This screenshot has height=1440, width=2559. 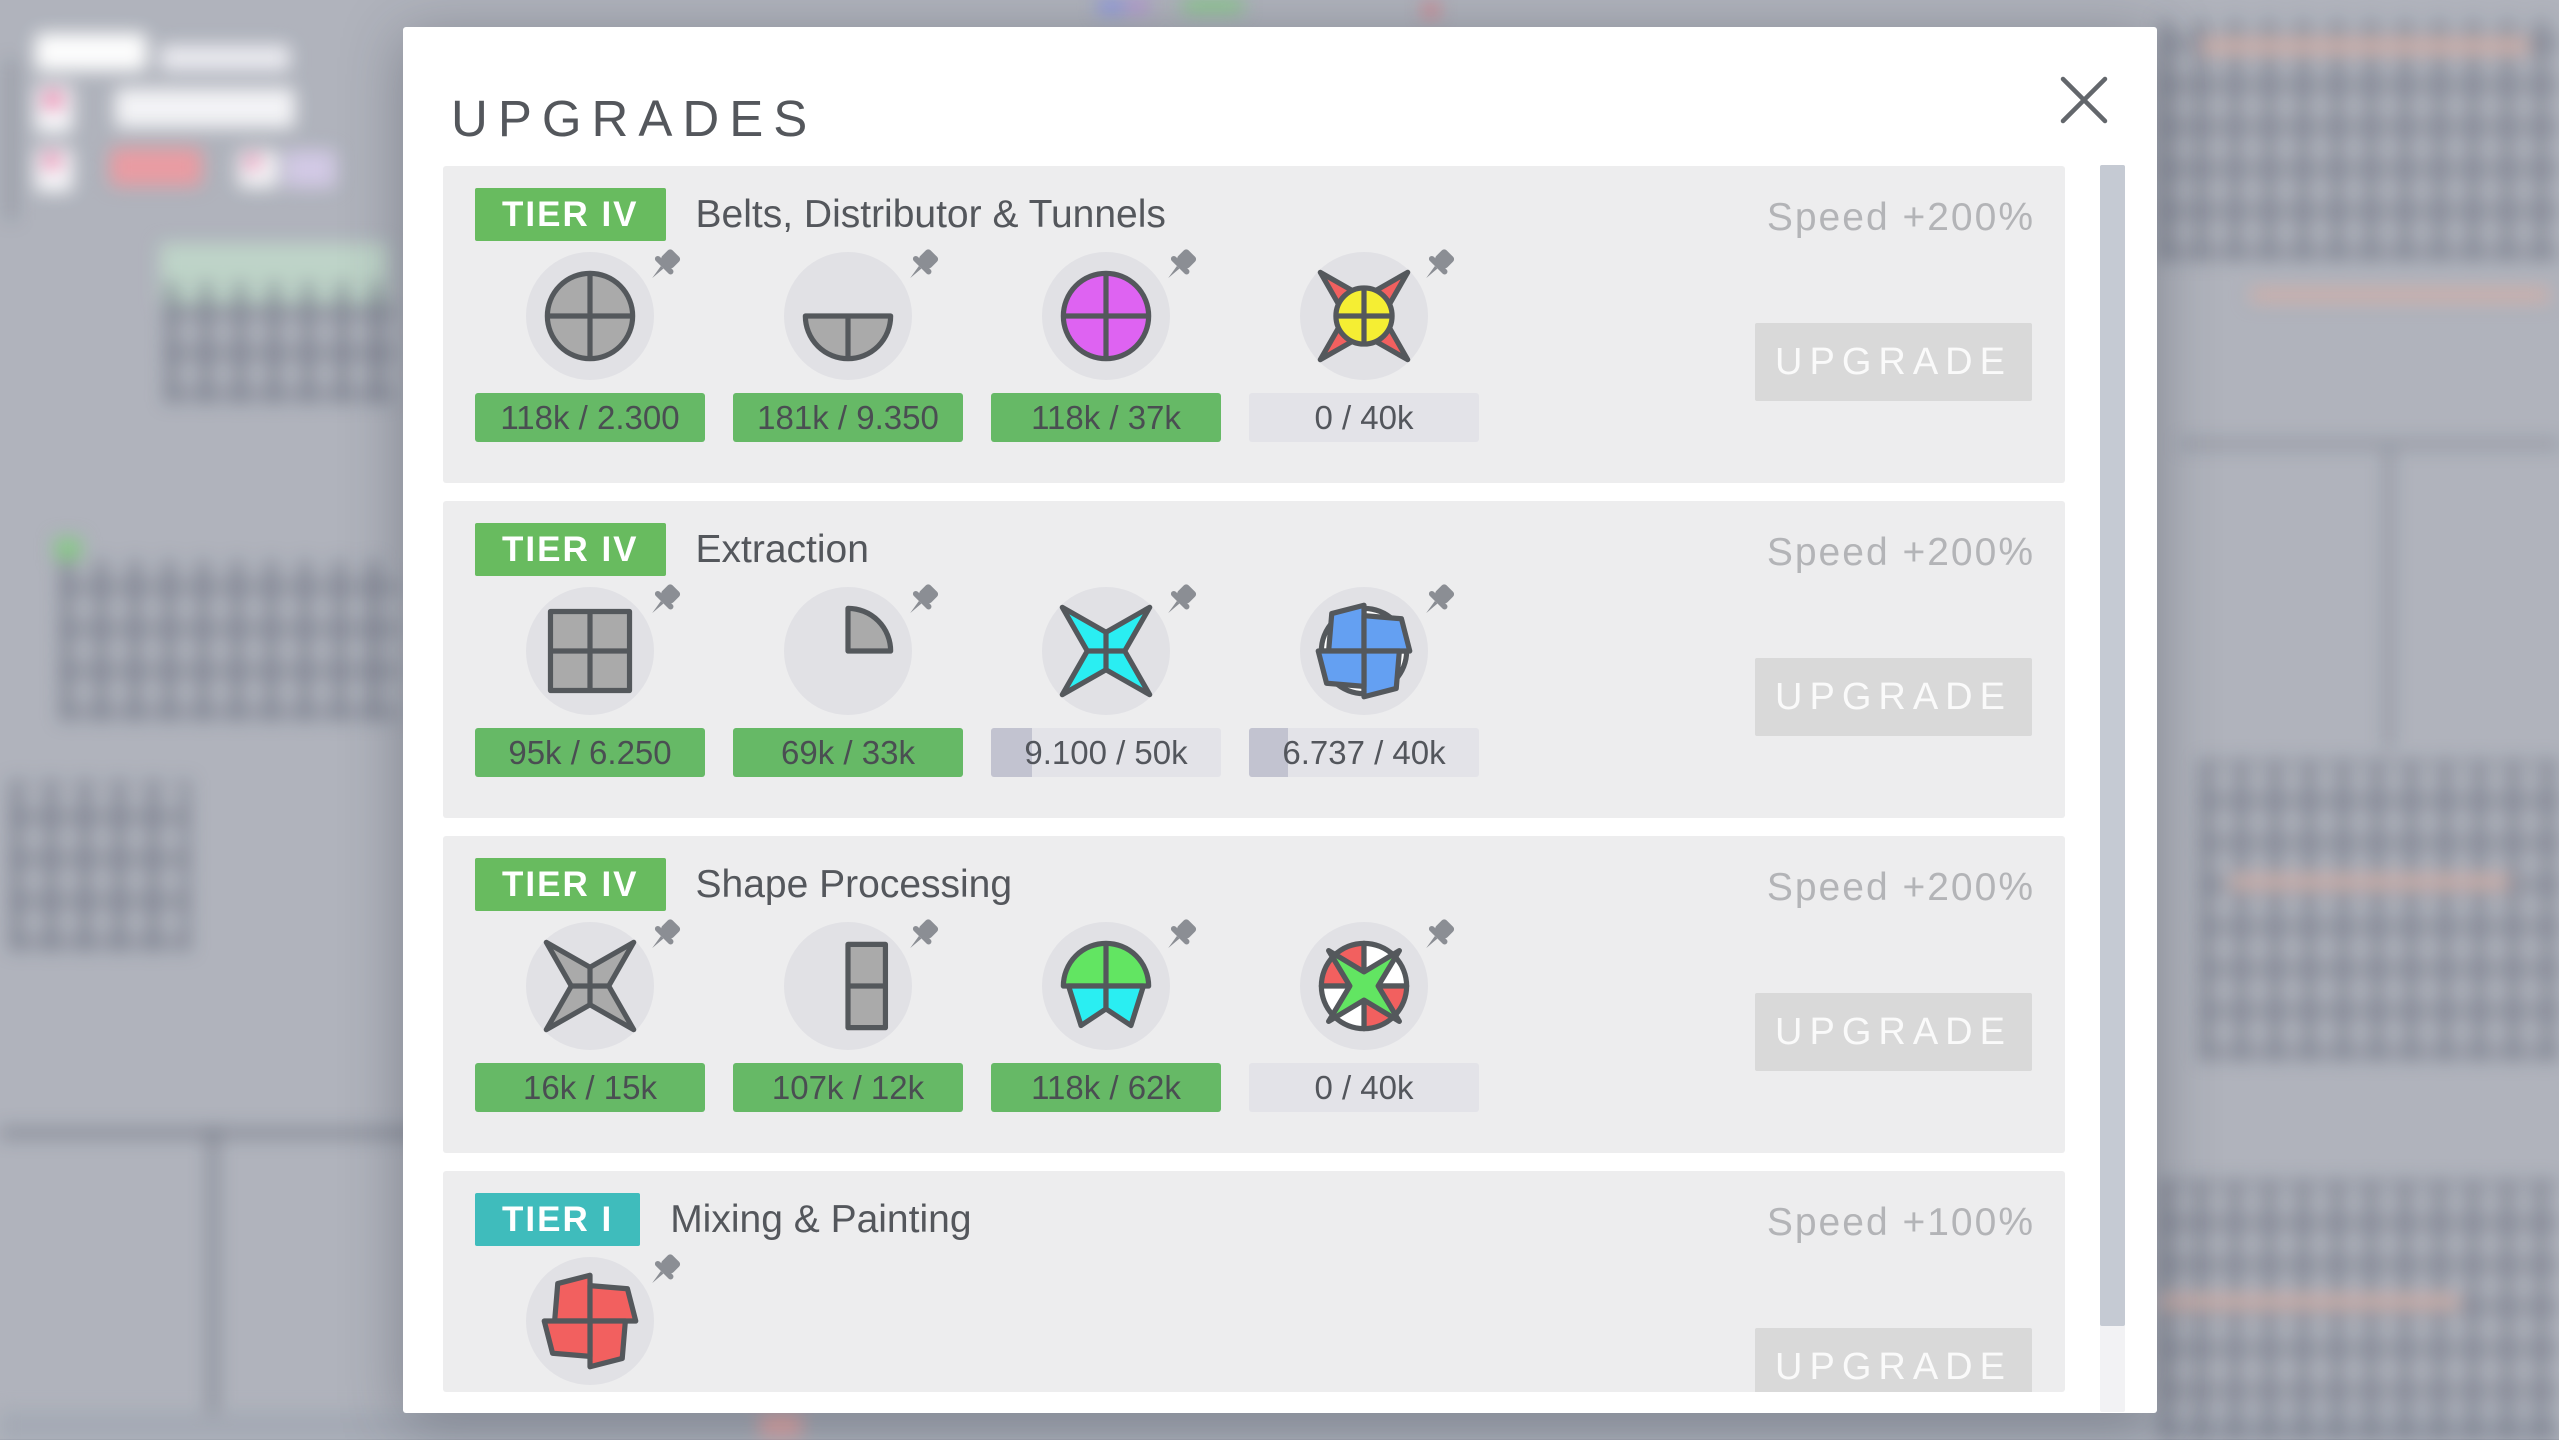 I want to click on section-title: Belts, Distributor & Tunnels, so click(x=930, y=214).